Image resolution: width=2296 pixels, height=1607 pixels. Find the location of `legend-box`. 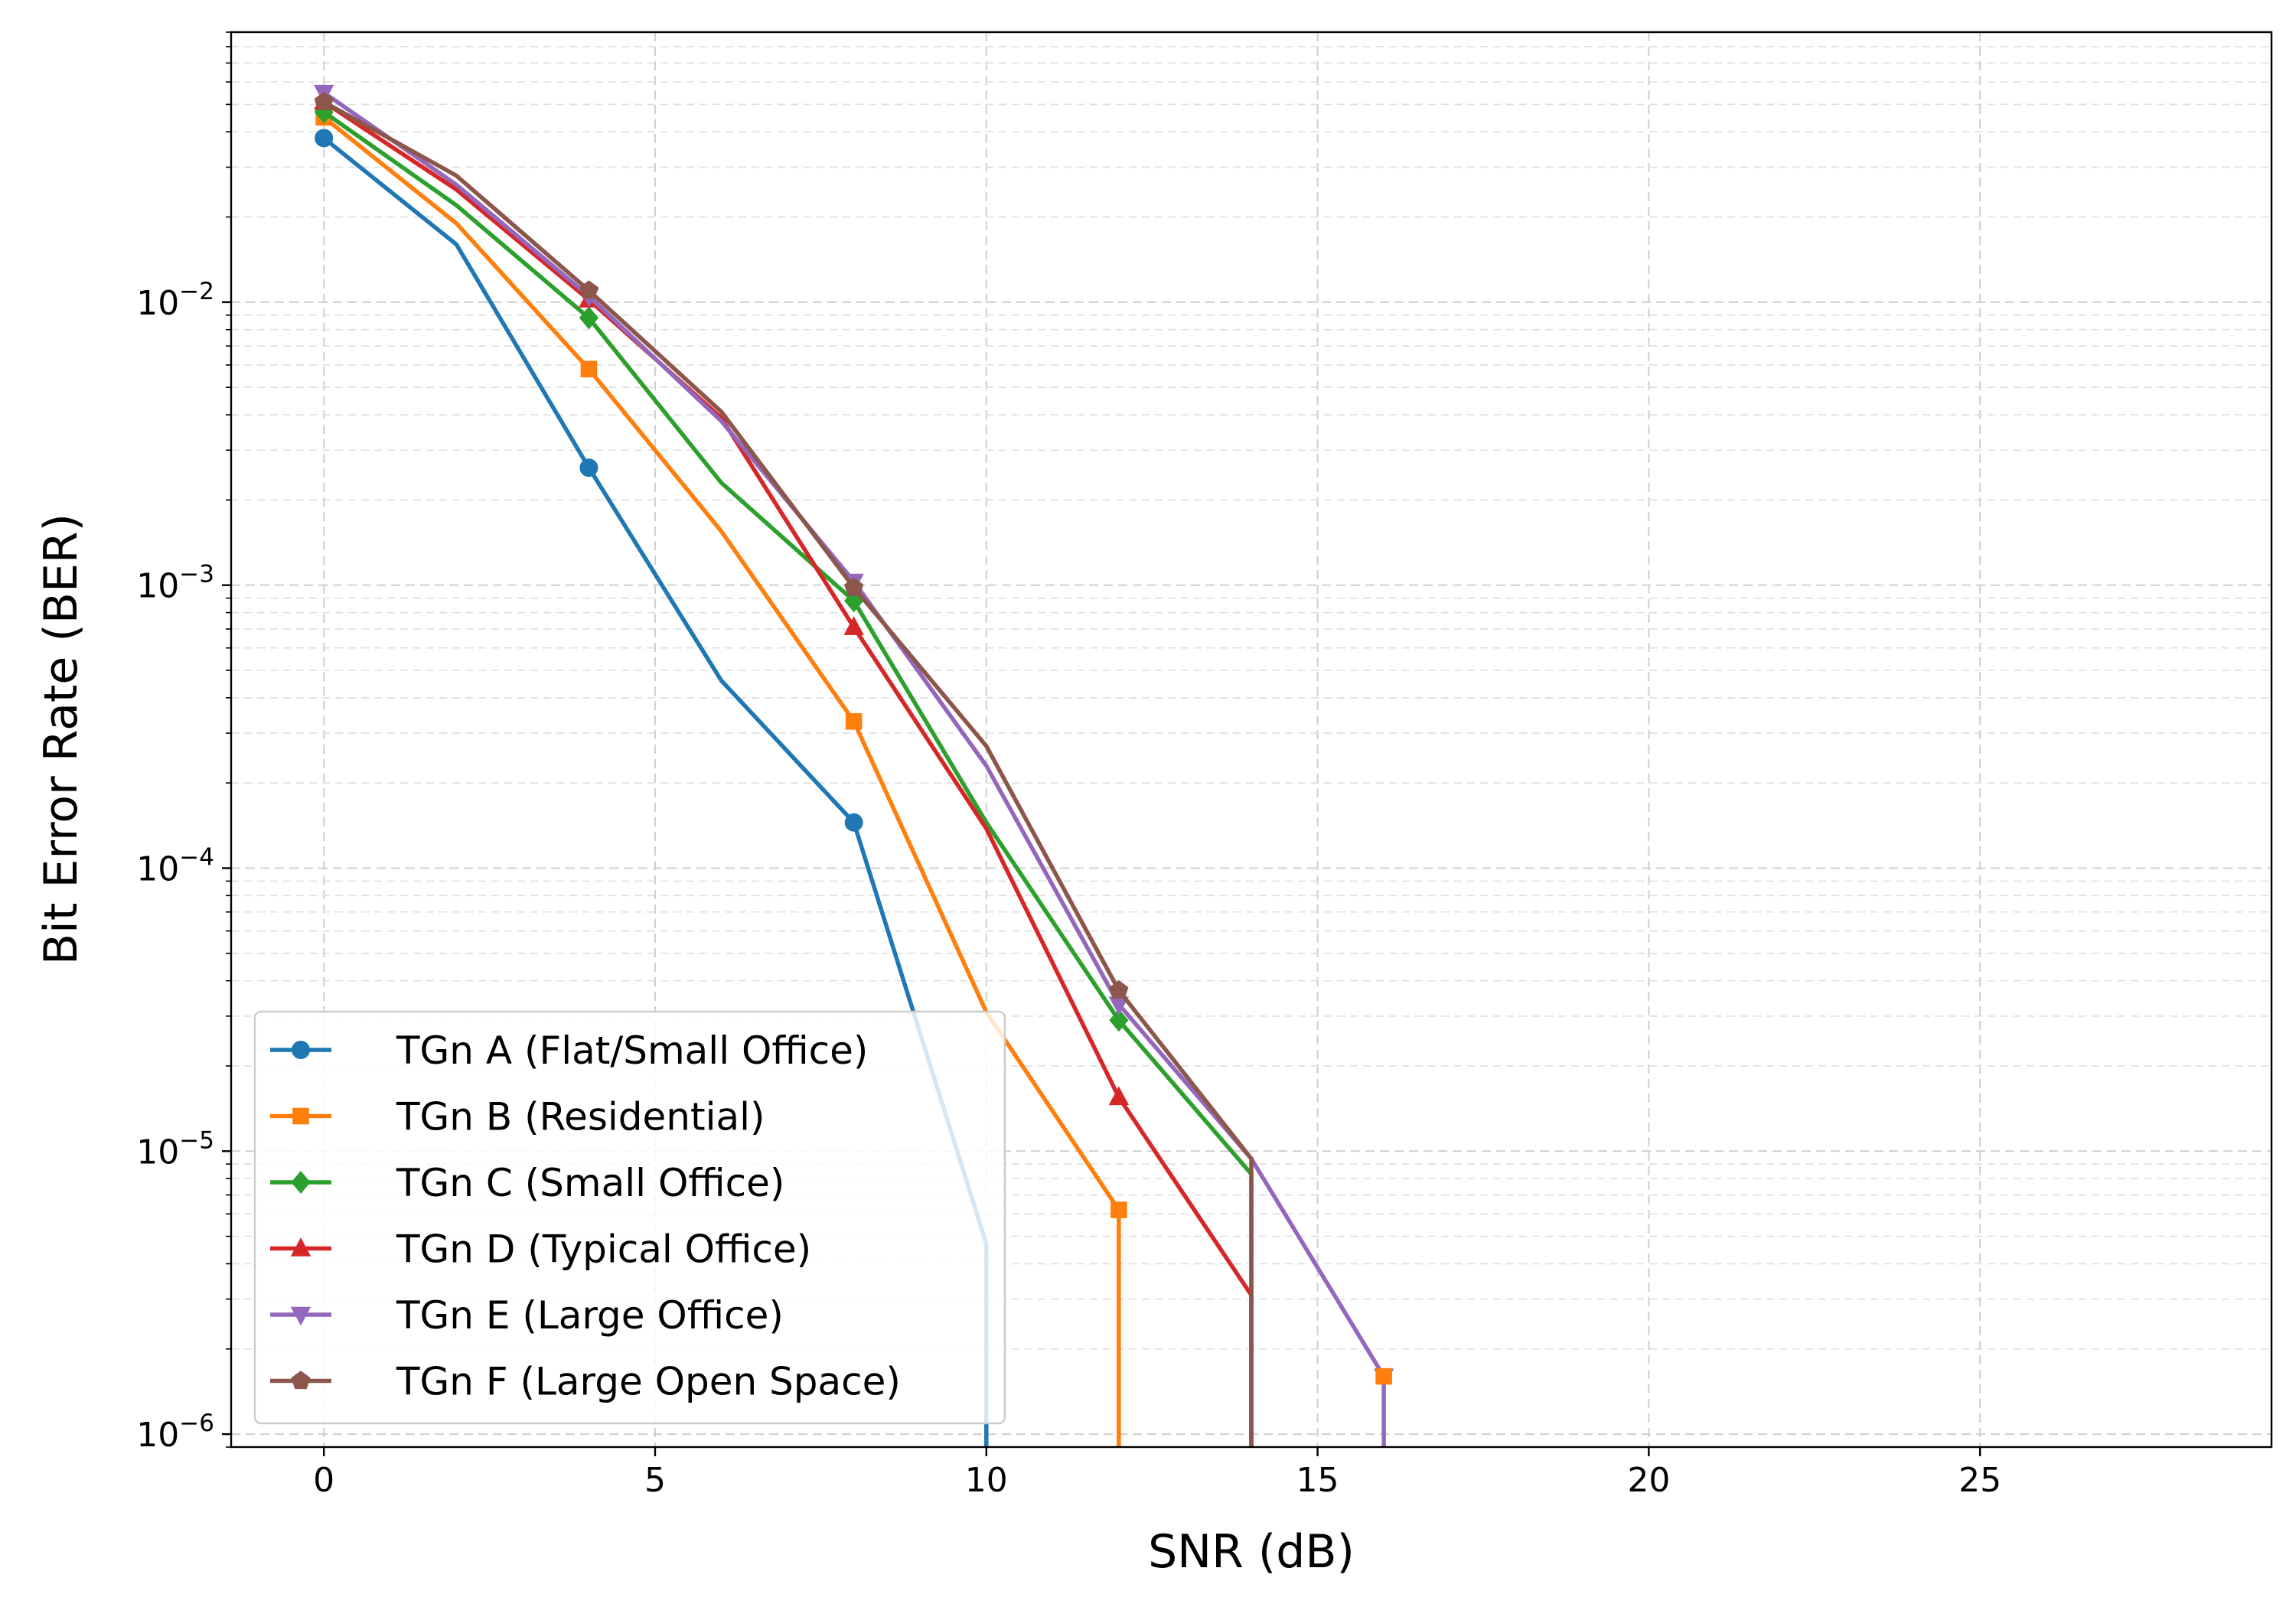

legend-box is located at coordinates (629, 1217).